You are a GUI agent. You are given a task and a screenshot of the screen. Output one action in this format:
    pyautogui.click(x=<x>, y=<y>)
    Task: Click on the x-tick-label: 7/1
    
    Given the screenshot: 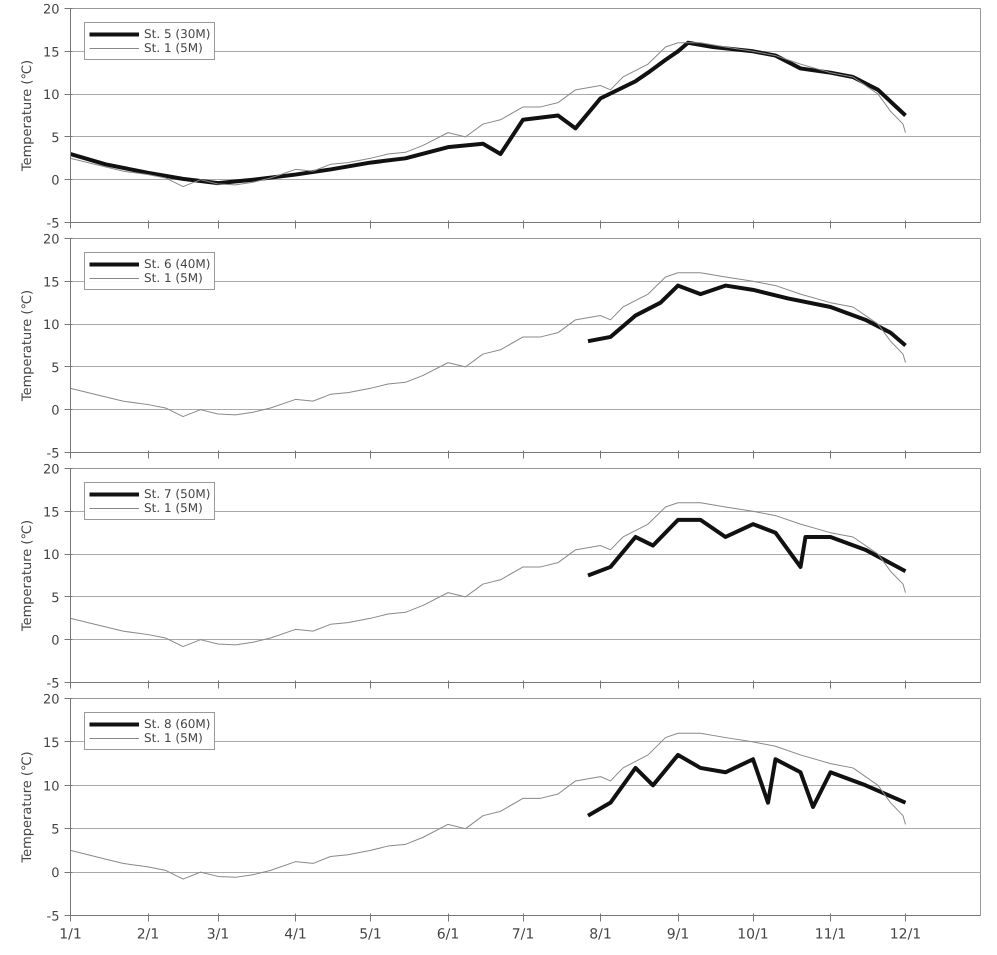 What is the action you would take?
    pyautogui.click(x=523, y=934)
    